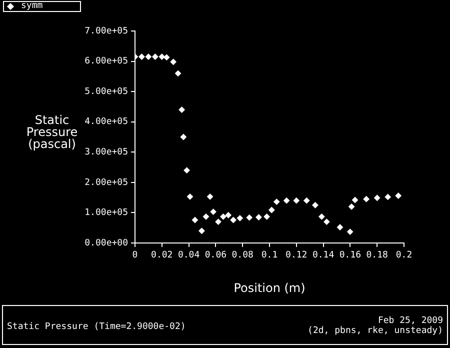 This screenshot has width=450, height=348. I want to click on x-tick-label: 0.04, so click(189, 255).